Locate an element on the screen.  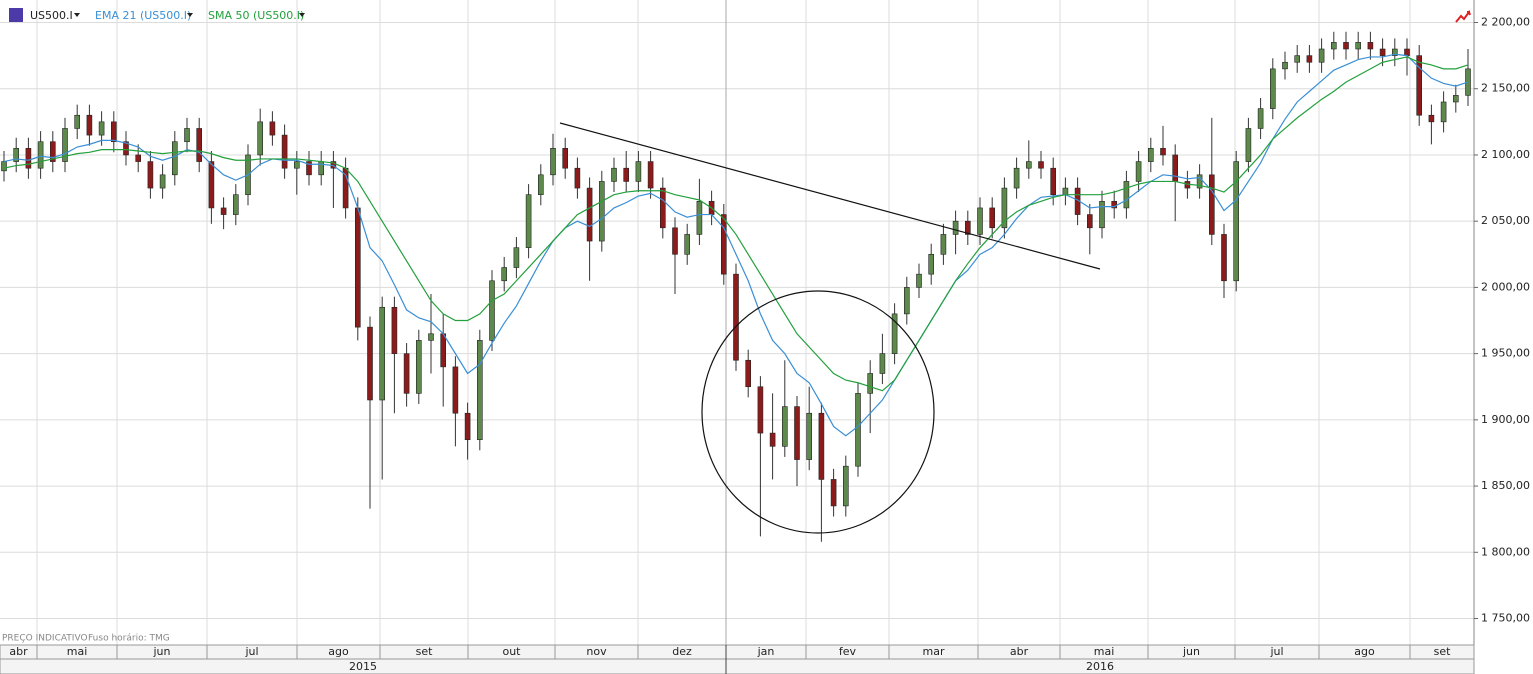
note: PREÇO INDICATIVO is located at coordinates (45, 639).